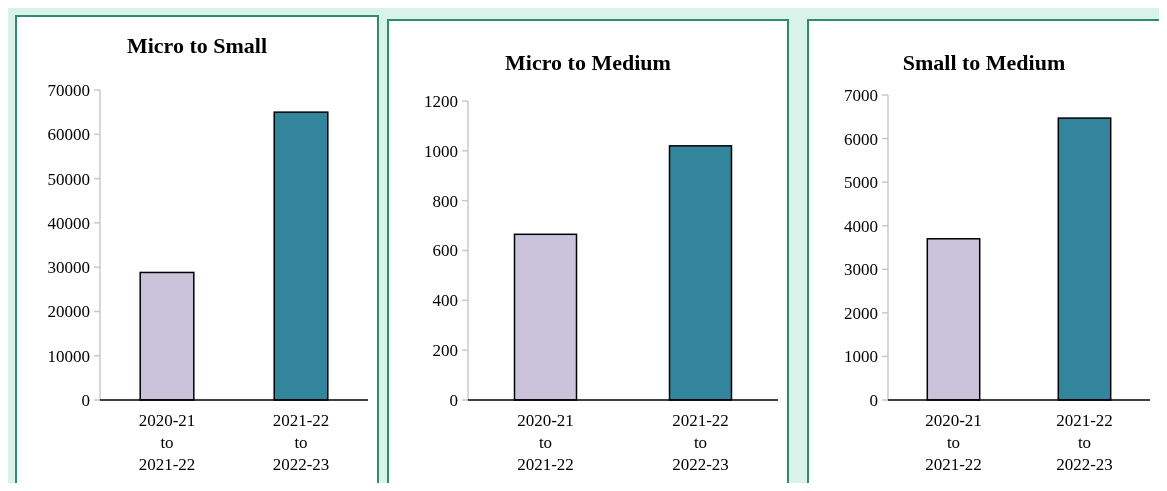 This screenshot has width=1167, height=491. I want to click on y-tick-label: 6000, so click(861, 139).